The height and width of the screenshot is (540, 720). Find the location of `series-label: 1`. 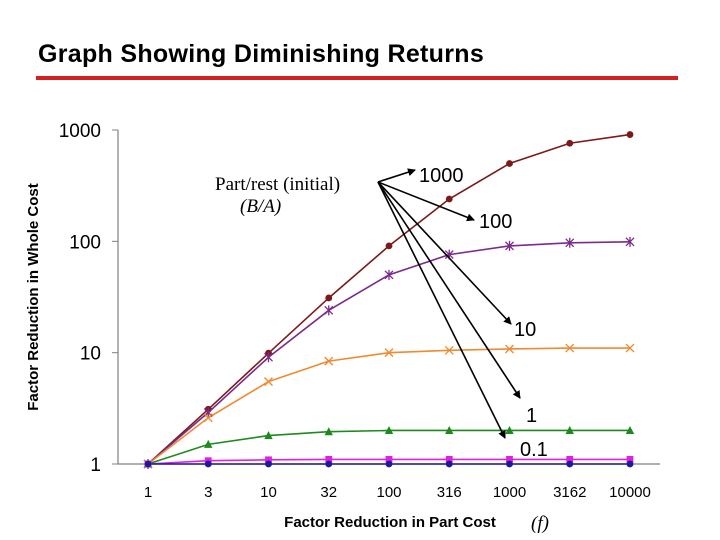

series-label: 1 is located at coordinates (531, 416).